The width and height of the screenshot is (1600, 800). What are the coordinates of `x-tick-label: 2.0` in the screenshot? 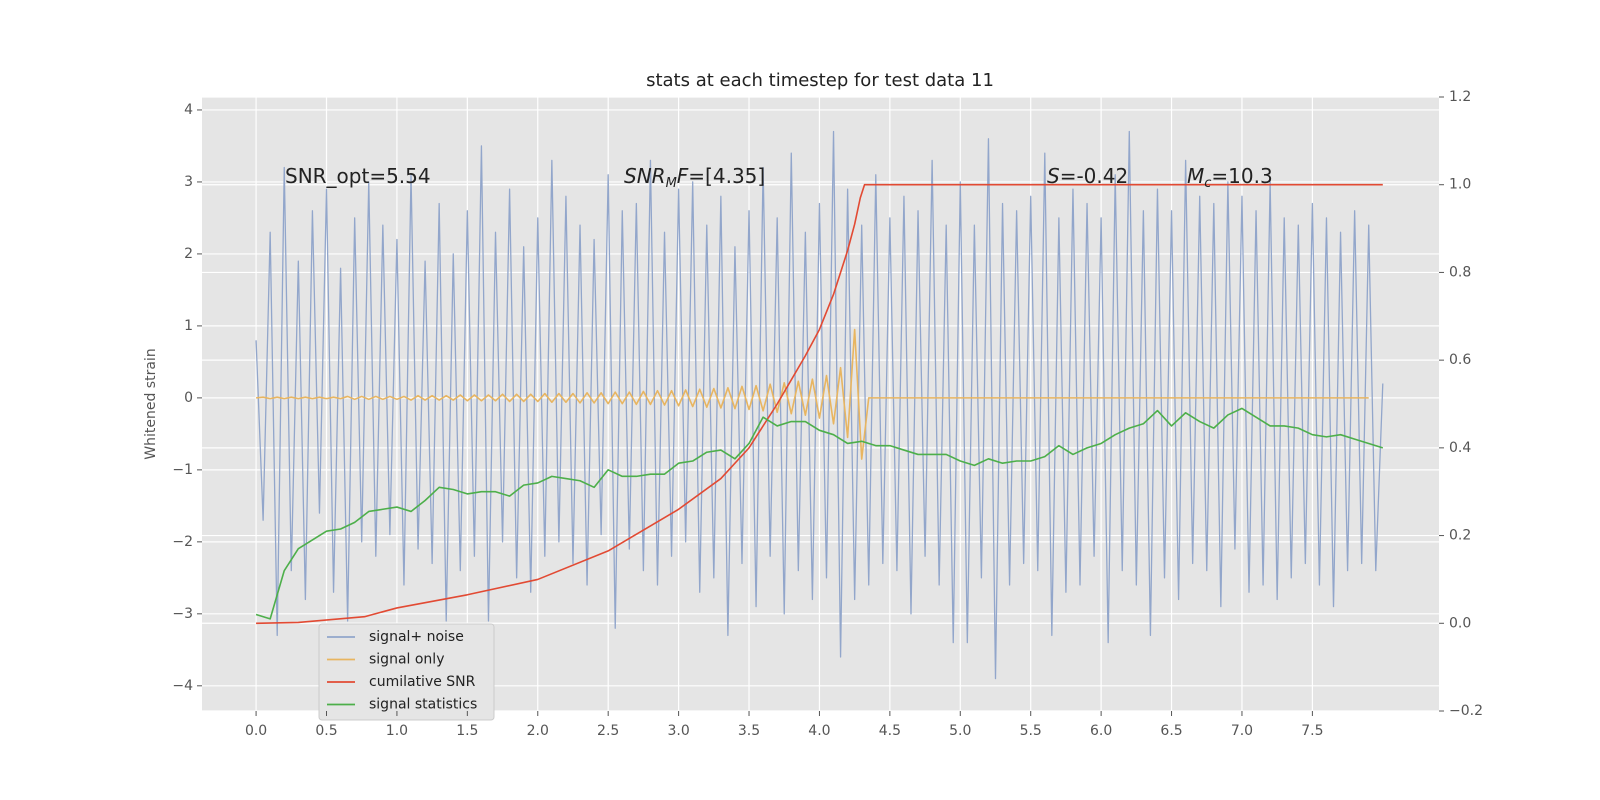 It's located at (538, 731).